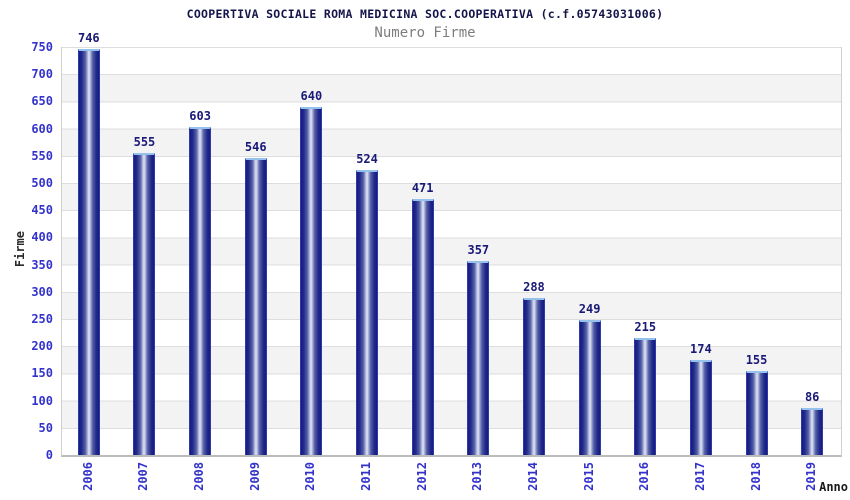  I want to click on x-tick-label: 2009, so click(254, 476).